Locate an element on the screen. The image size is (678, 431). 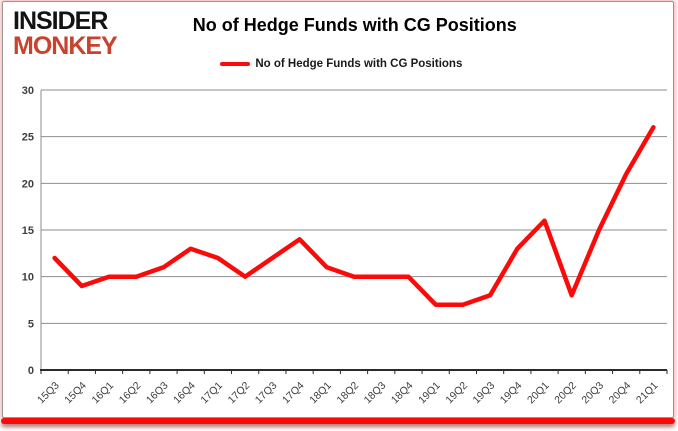
svg-text: 15Q4 is located at coordinates (75, 393).